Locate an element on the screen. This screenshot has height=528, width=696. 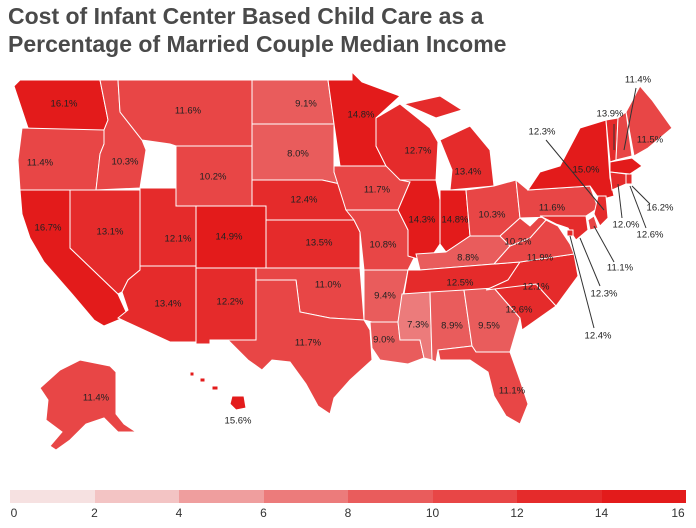
state-label-tx: 11.7% is located at coordinates (308, 343).